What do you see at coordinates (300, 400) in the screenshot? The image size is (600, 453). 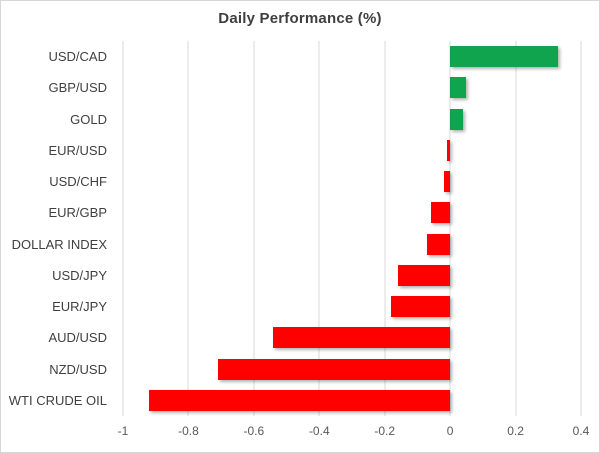 I see `bar-wti-crude-oil` at bounding box center [300, 400].